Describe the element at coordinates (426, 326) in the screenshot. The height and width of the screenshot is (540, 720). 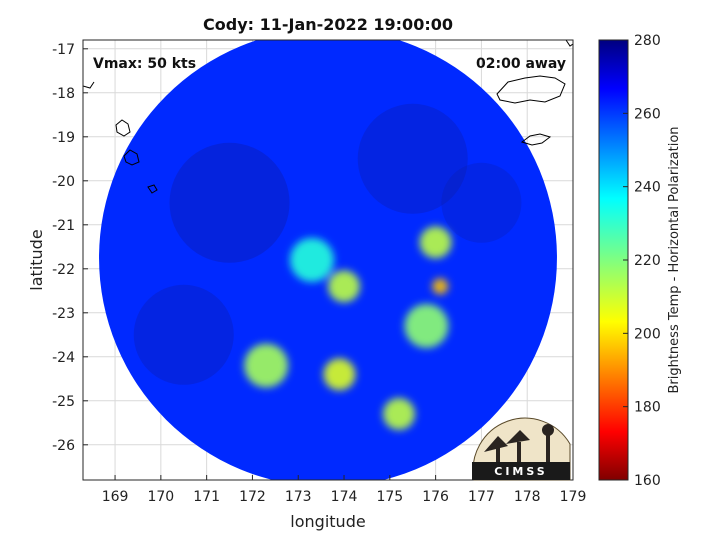
I see `feature-eastern-band` at that location.